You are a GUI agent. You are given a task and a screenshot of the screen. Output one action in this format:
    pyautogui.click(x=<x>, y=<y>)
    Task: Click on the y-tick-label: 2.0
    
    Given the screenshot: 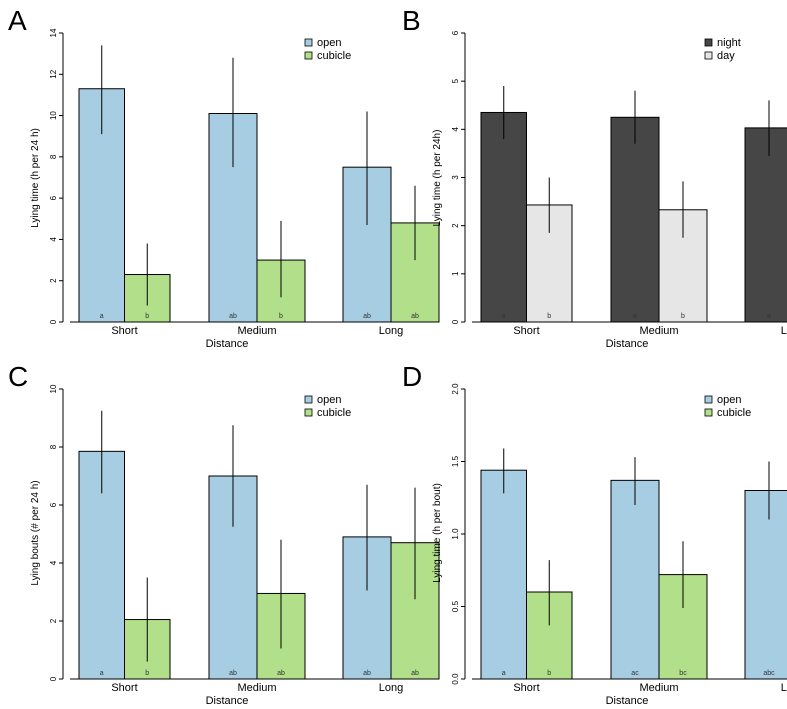 What is the action you would take?
    pyautogui.click(x=455, y=389)
    